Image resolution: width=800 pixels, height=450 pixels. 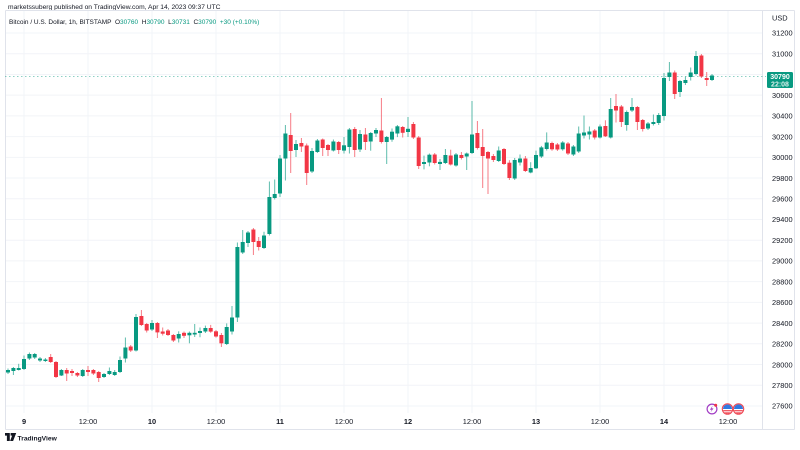 What do you see at coordinates (782, 323) in the screenshot?
I see `svg-text: 28400` at bounding box center [782, 323].